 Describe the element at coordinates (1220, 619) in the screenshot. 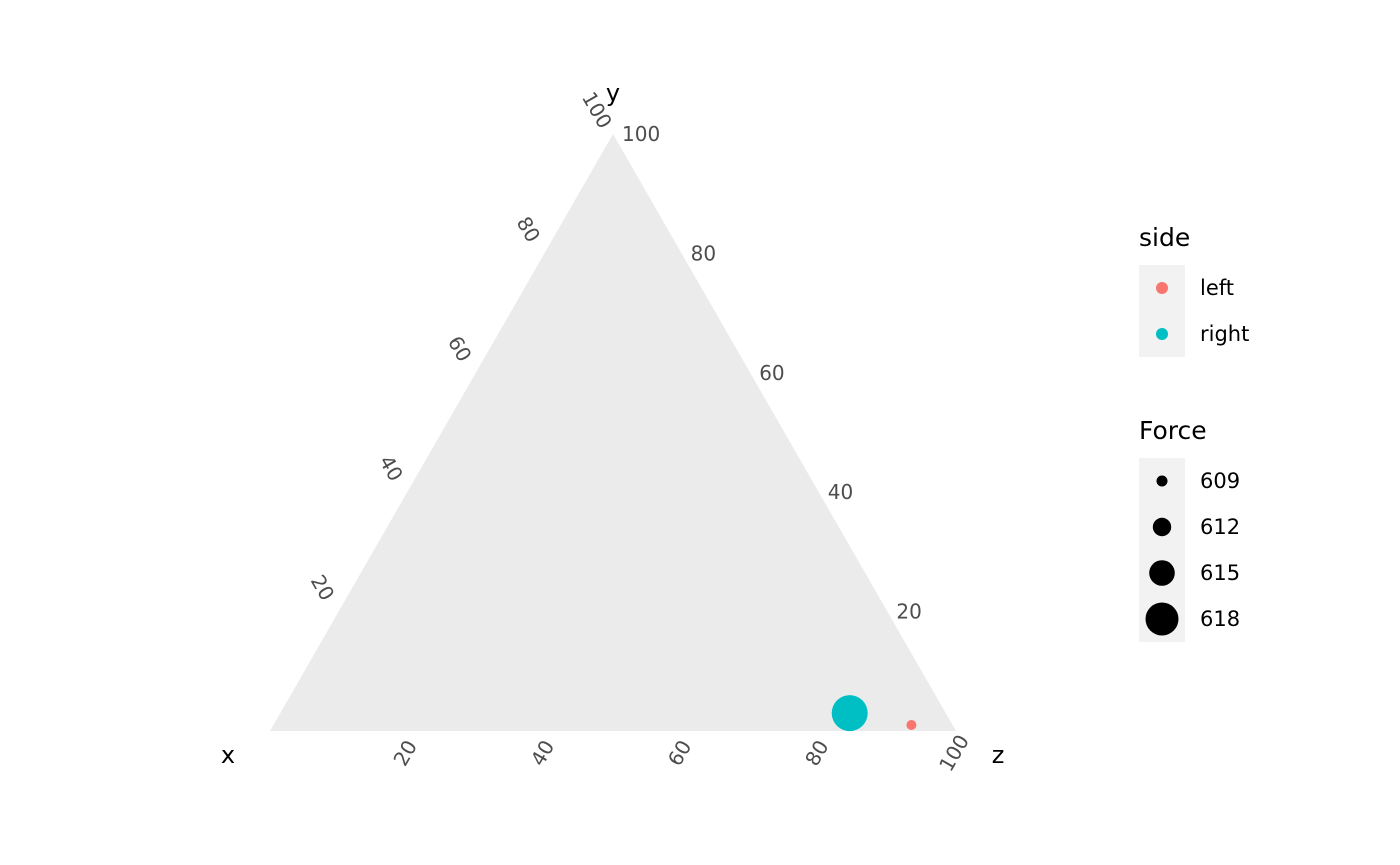

I see `legend-size-label: 618` at that location.